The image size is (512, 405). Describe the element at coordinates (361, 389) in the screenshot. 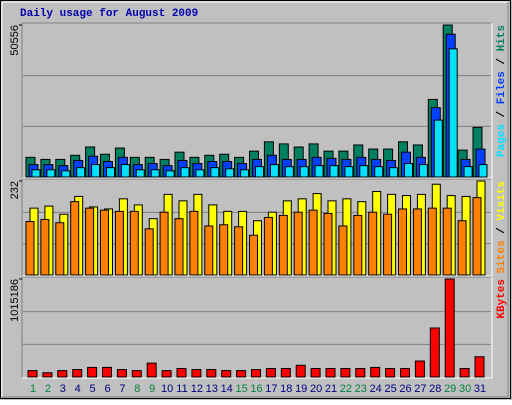

I see `x-tick-label: 23` at that location.